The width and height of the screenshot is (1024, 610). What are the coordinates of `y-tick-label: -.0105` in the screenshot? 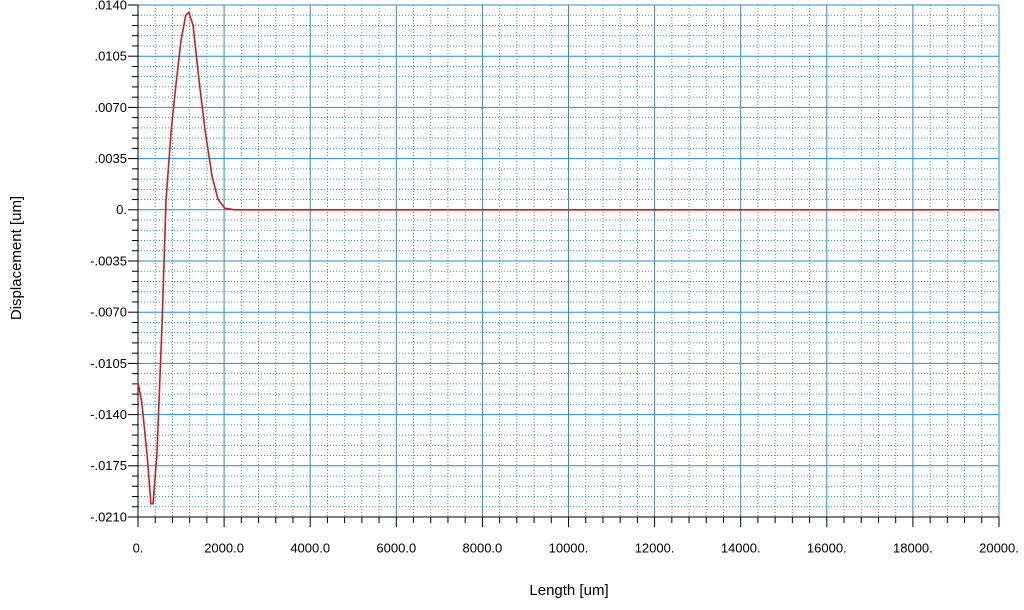 It's located at (108, 363).